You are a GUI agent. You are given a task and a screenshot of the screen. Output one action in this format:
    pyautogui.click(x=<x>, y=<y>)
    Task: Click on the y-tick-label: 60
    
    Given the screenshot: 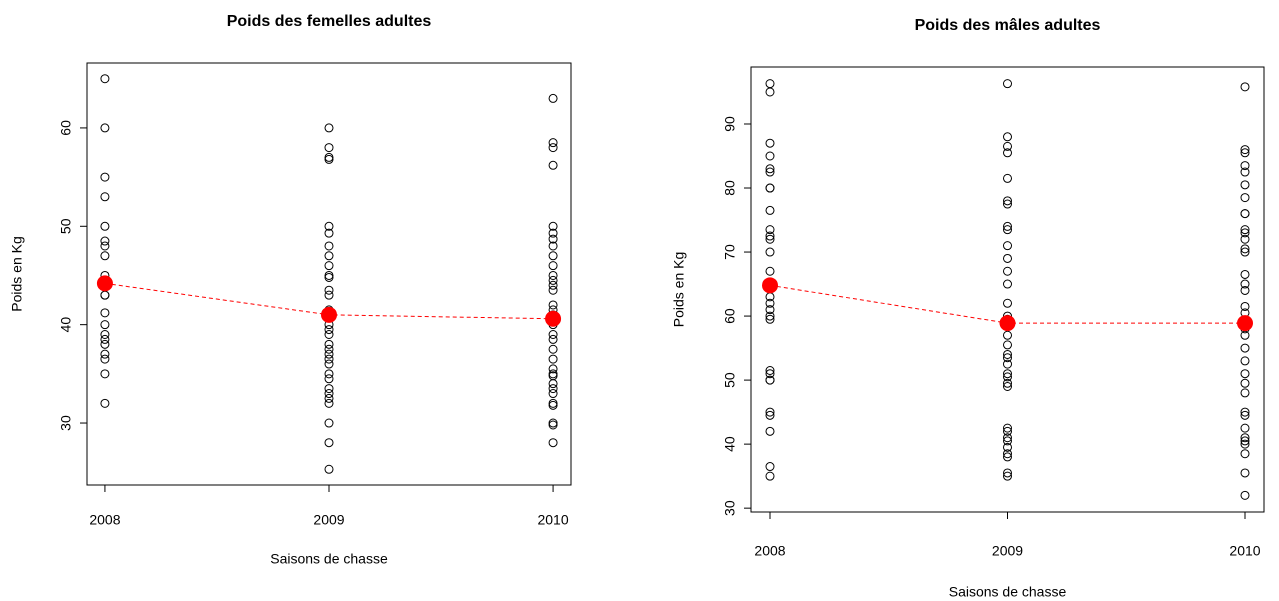 What is the action you would take?
    pyautogui.click(x=730, y=316)
    